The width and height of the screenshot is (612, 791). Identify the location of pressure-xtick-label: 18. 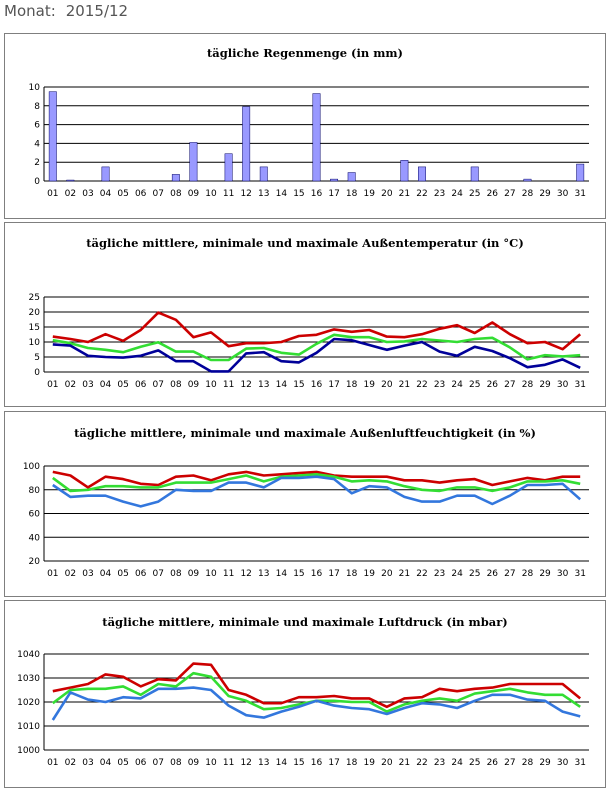
(352, 763).